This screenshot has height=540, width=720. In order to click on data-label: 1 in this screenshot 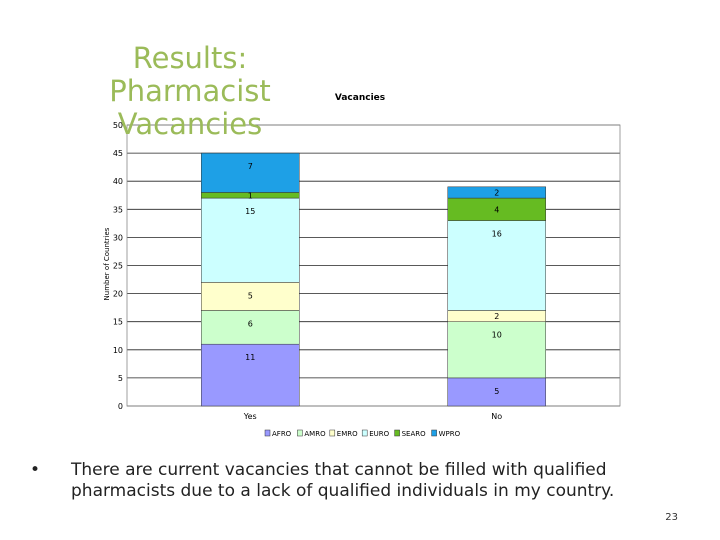, I will do `click(250, 195)`.